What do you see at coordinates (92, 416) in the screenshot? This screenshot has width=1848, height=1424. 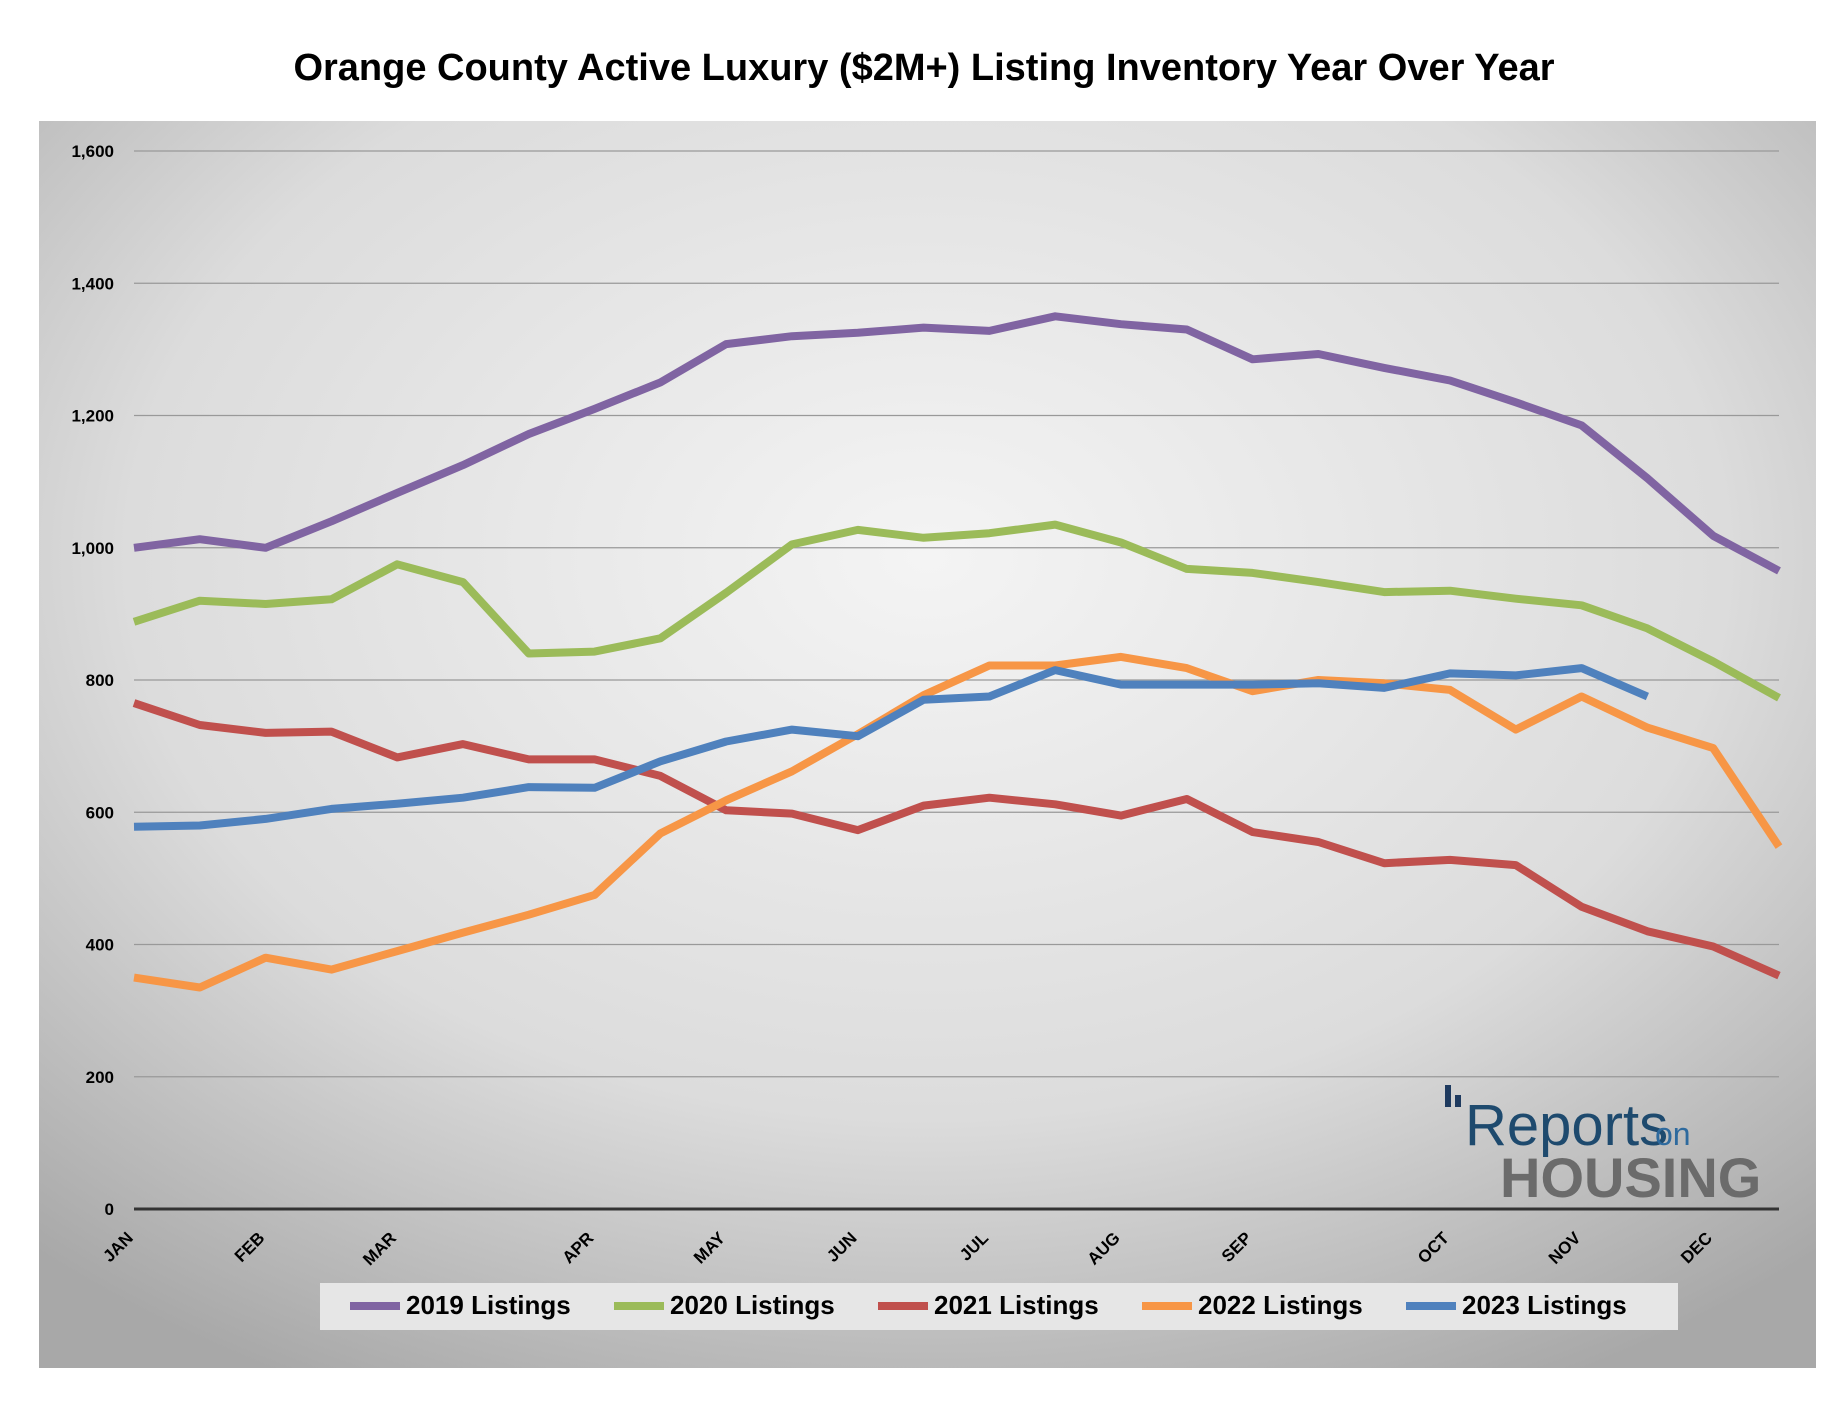 I see `y-tick-label: 1,200` at bounding box center [92, 416].